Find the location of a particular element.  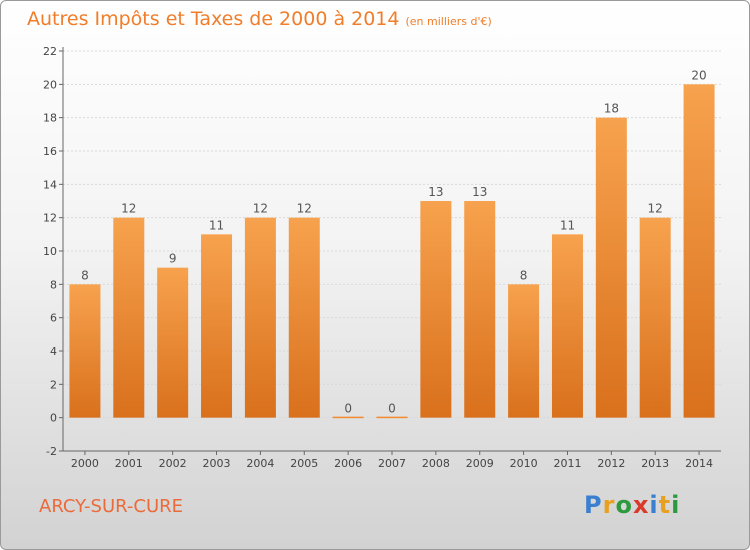

y-tick-label: 22 is located at coordinates (50, 51).